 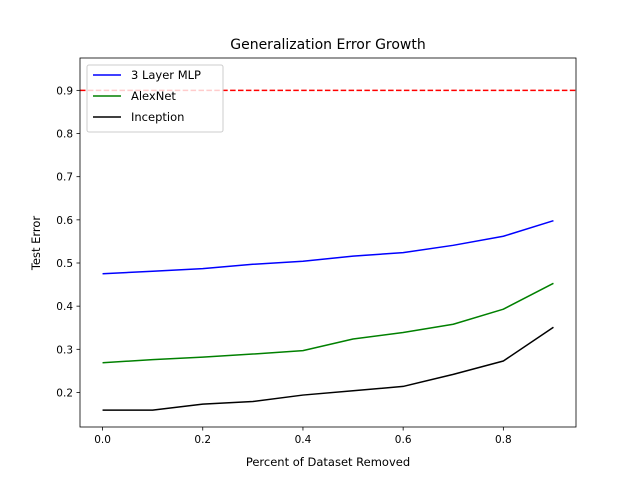 I want to click on y-tick-label: 0.2, so click(x=64, y=393).